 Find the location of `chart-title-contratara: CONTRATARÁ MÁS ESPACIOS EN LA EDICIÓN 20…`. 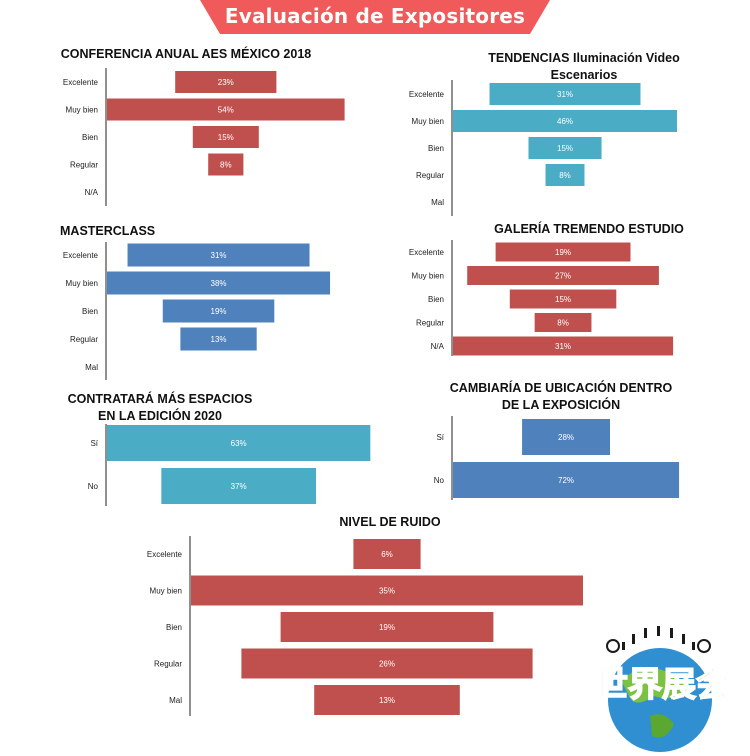

chart-title-contratara: CONTRATARÁ MÁS ESPACIOS EN LA EDICIÓN 20… is located at coordinates (160, 407).